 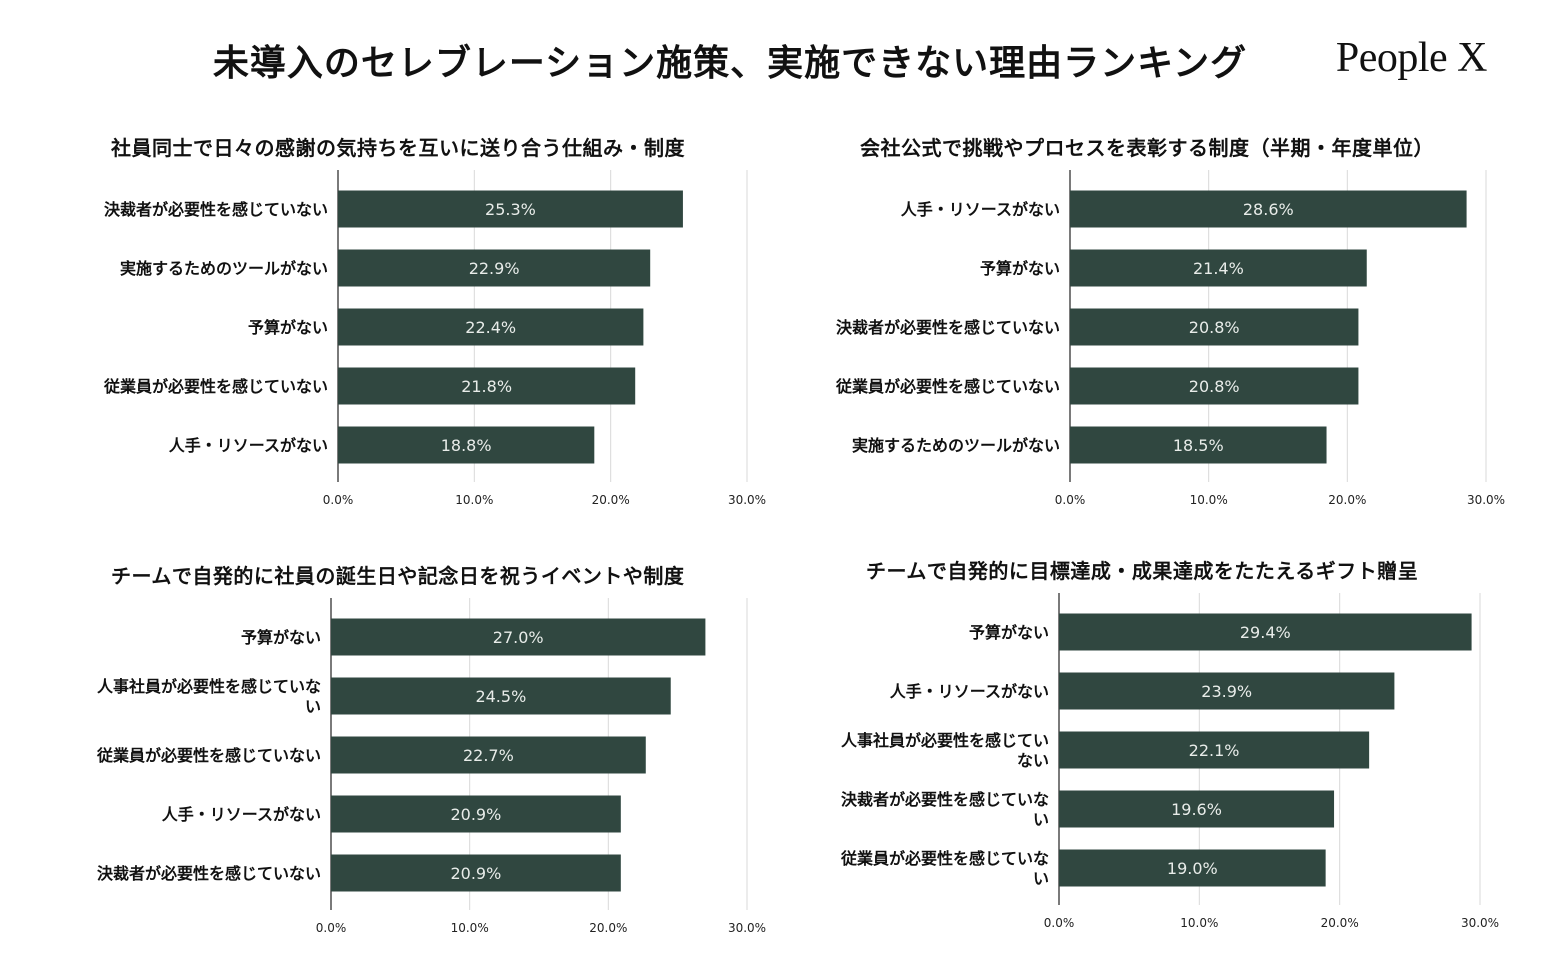 I want to click on chart-title: チームで自発的に目標達成・成果達成をたたえるギフト贈呈, so click(x=1142, y=571).